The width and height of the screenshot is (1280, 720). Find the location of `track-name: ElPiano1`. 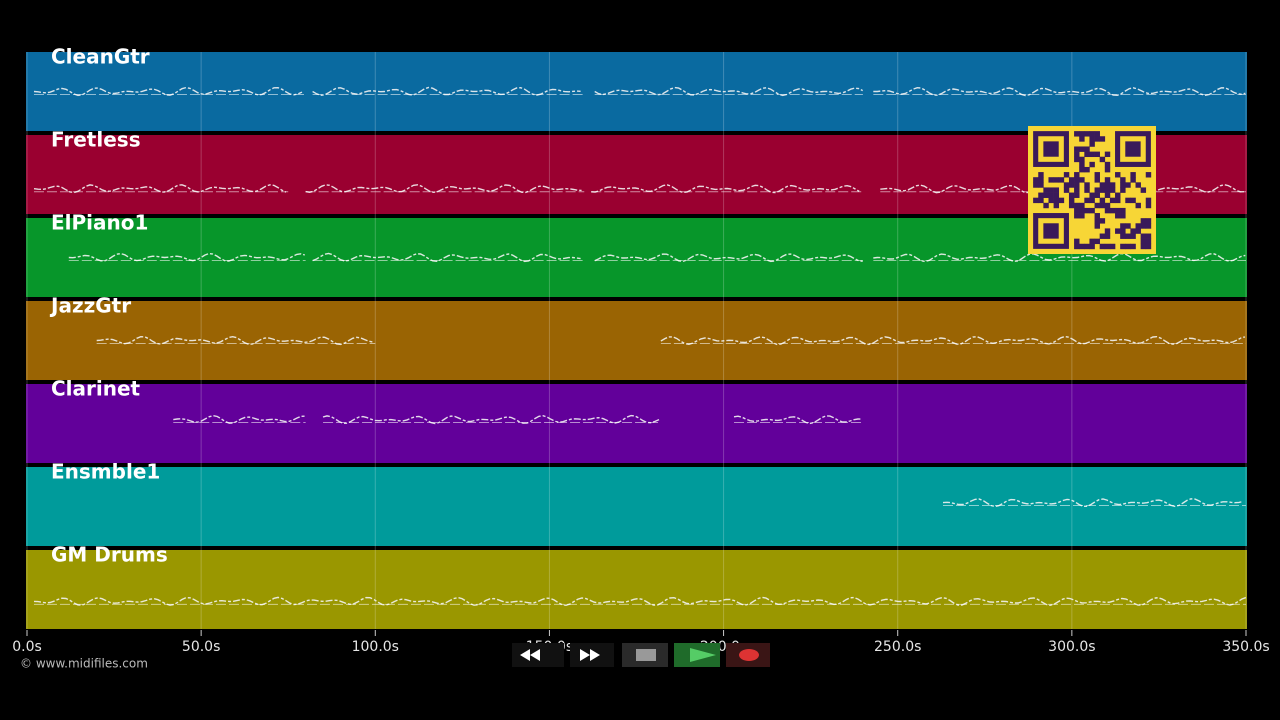

track-name: ElPiano1 is located at coordinates (99, 223).